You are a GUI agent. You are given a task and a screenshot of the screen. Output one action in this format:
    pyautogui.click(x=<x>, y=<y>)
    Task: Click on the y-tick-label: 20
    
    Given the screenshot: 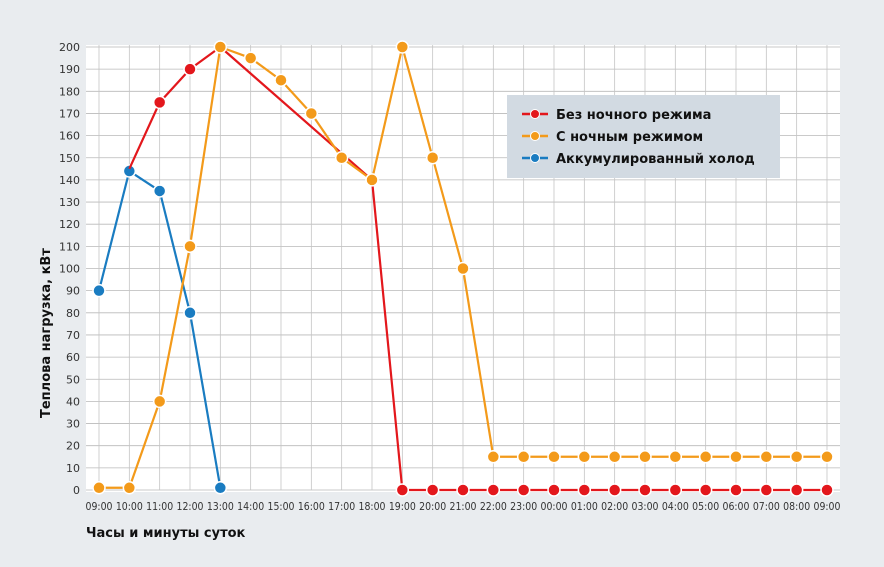 What is the action you would take?
    pyautogui.click(x=73, y=446)
    